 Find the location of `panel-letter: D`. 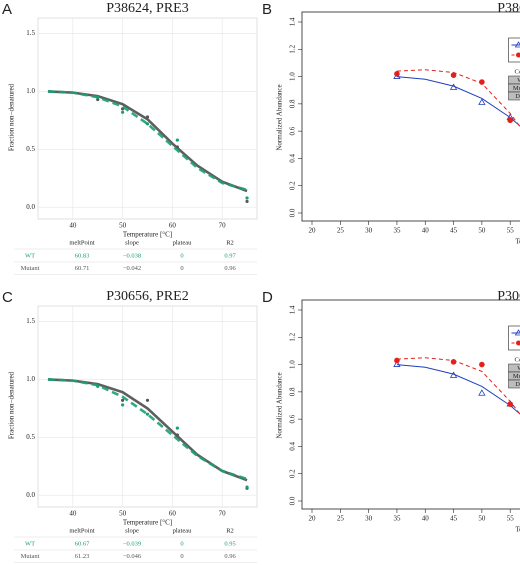

panel-letter: D is located at coordinates (267, 297).